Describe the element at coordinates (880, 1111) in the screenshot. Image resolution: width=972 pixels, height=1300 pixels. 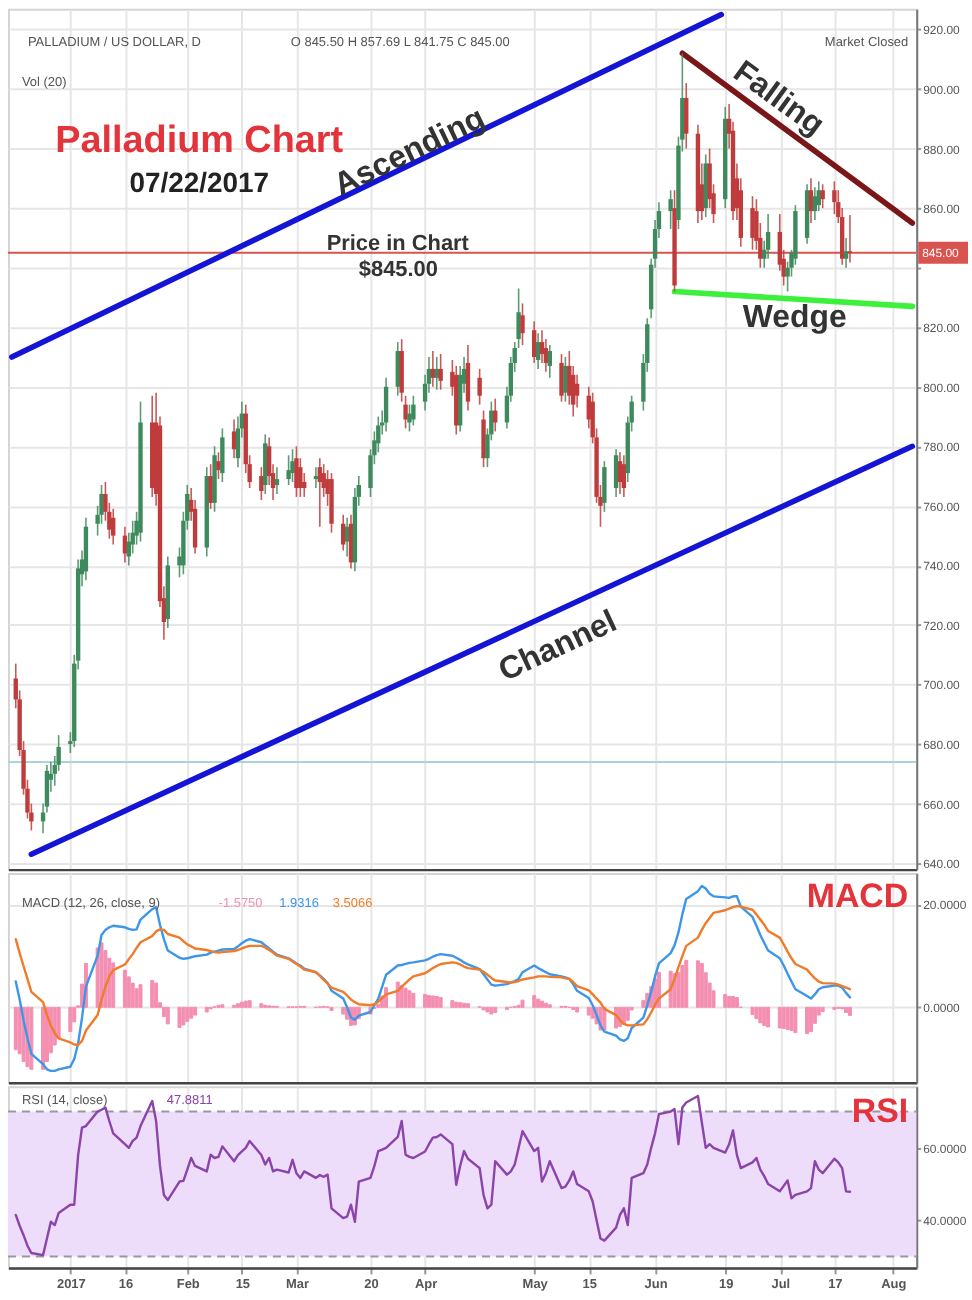
I see `chart-title: RSI` at that location.